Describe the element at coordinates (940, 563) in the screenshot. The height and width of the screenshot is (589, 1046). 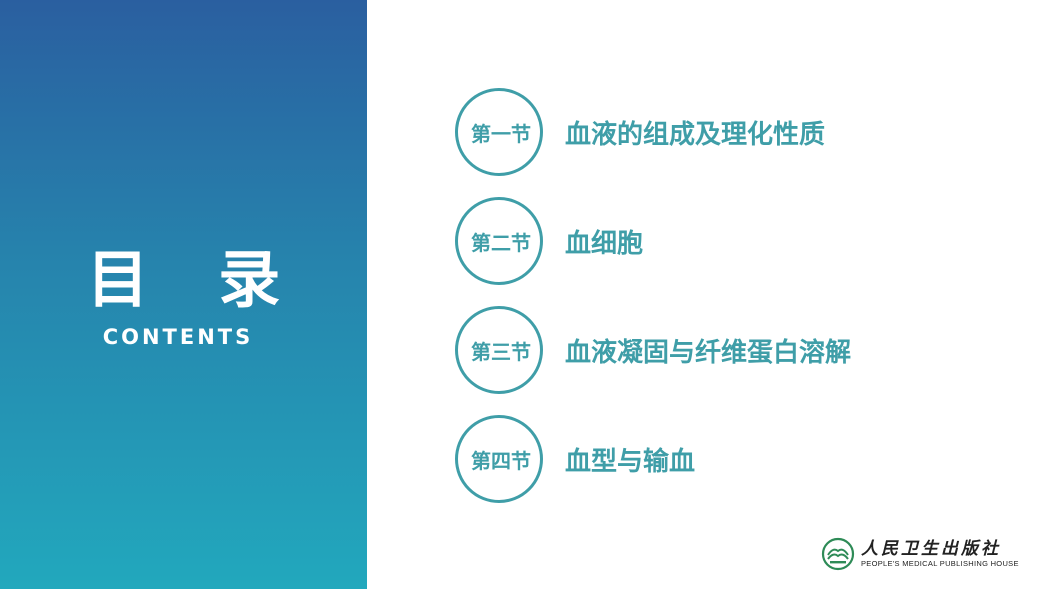
I see `publisher-name-en: PEOPLE'S MEDICAL PUBLISHING HOUSE` at that location.